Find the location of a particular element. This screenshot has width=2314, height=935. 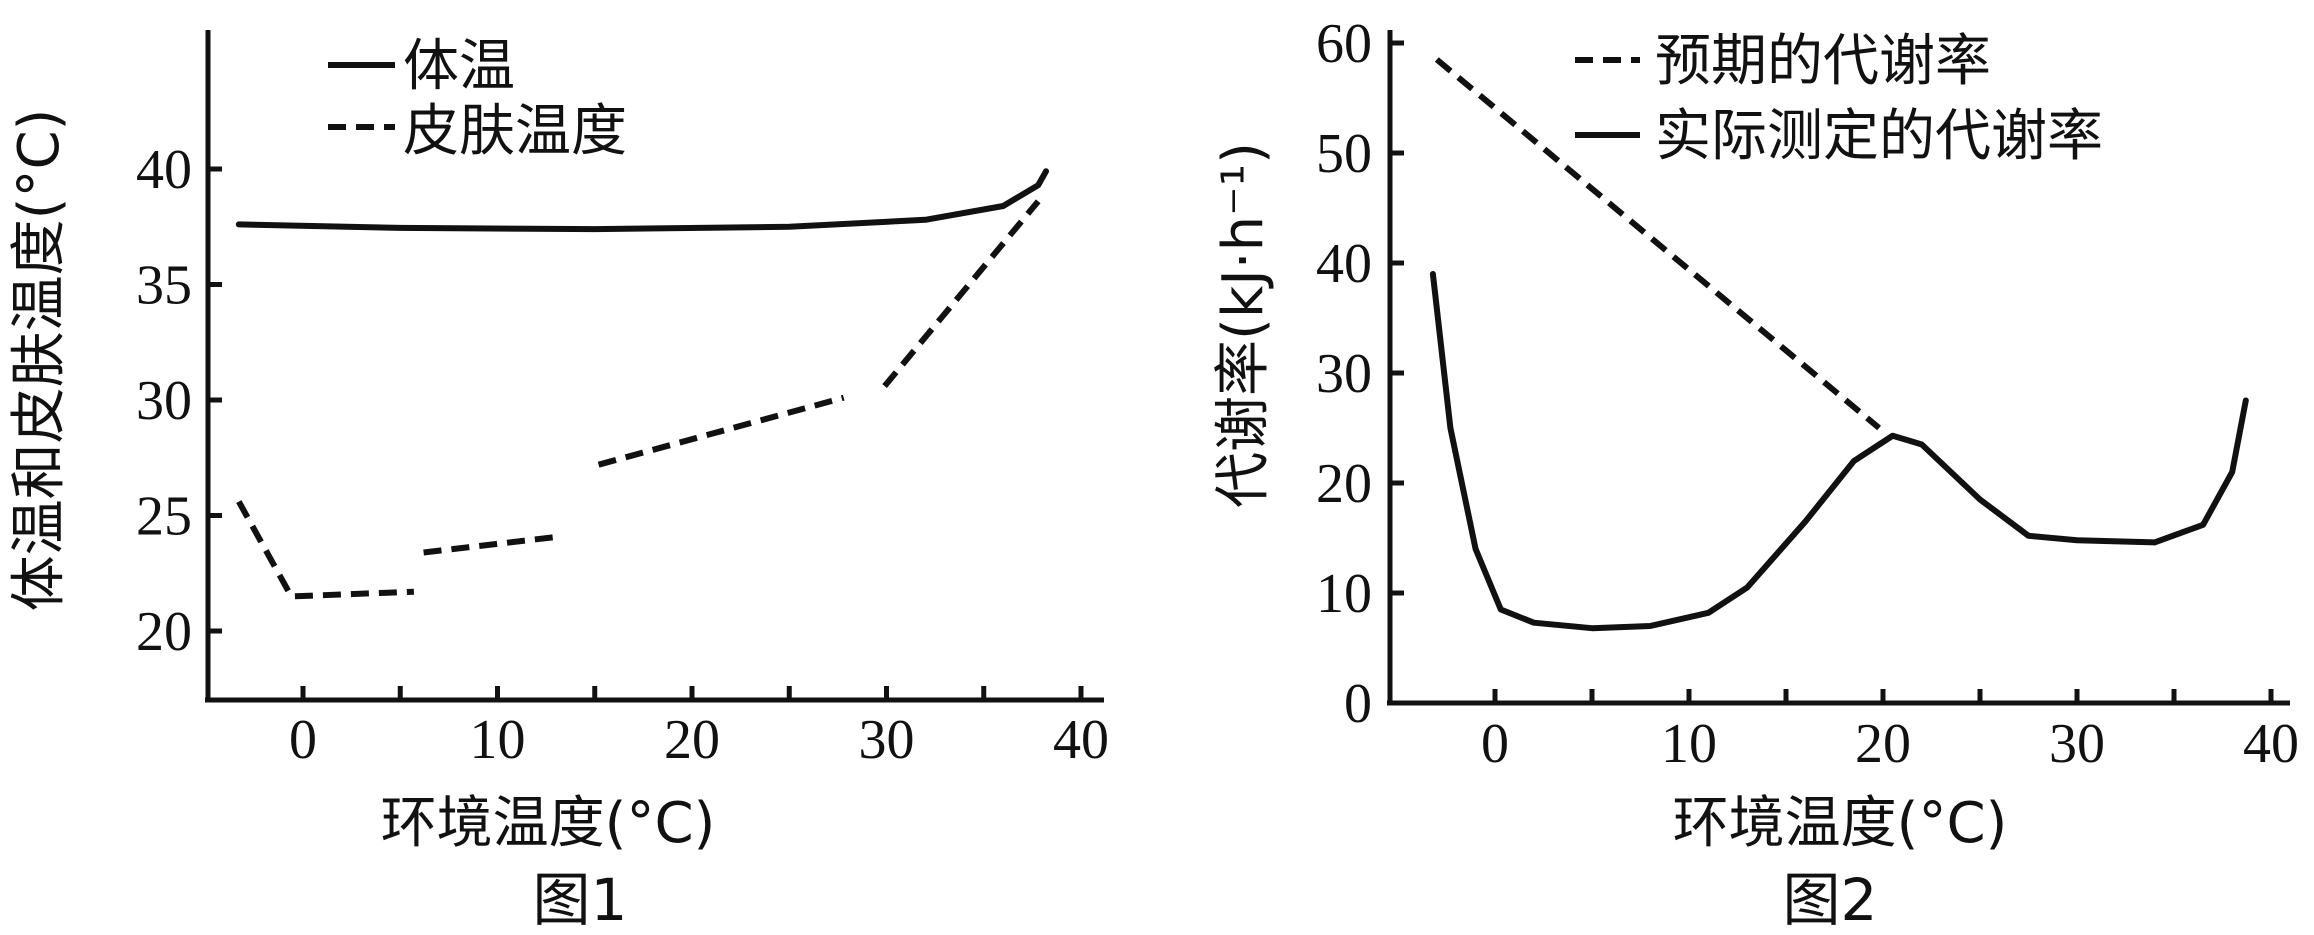

chart-2-x-tick-label: 40 is located at coordinates (2271, 744).